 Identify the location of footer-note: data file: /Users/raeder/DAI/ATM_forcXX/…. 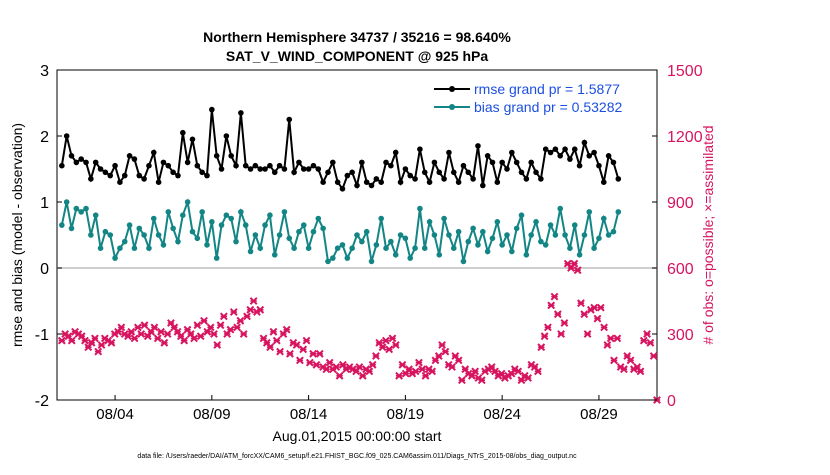
(357, 456).